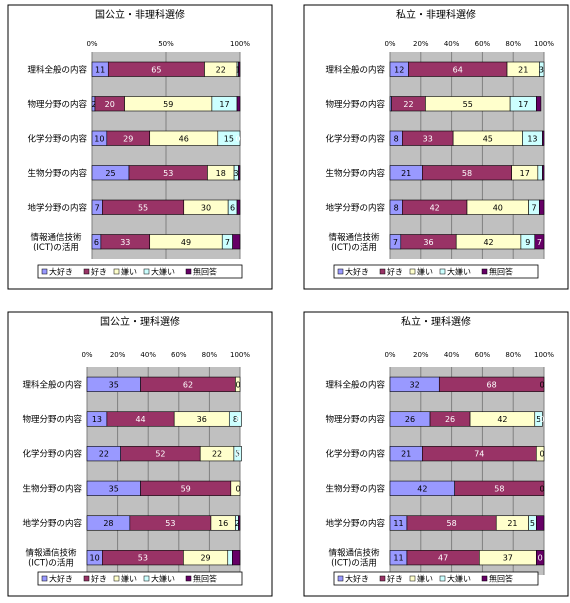 This screenshot has height=603, width=570. Describe the element at coordinates (237, 69) in the screenshot. I see `data-label: 1` at that location.